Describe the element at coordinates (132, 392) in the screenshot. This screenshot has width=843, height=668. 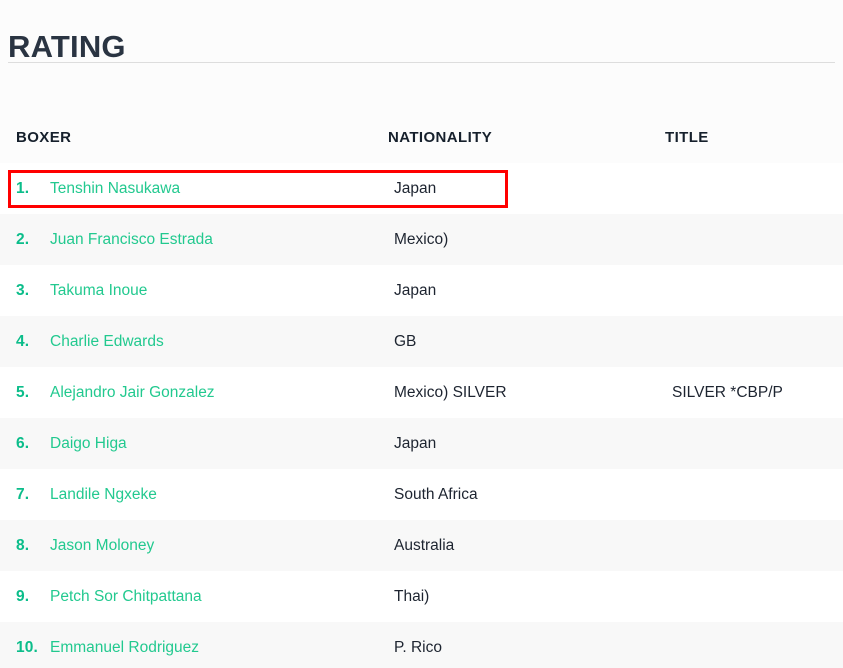
I see `boxer-link: Alejandro Jair Gonzalez` at that location.